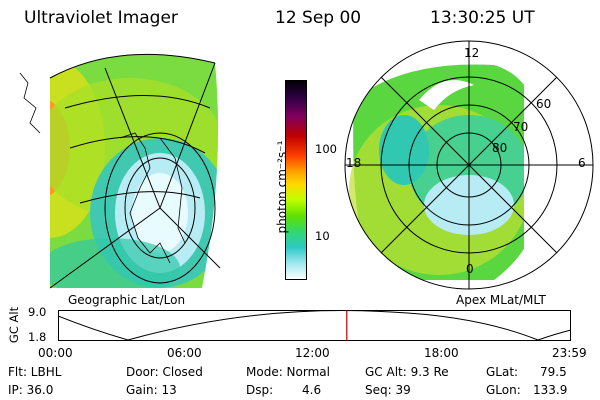 Image resolution: width=600 pixels, height=400 pixels. I want to click on colorbar-tick-100: 100, so click(326, 149).